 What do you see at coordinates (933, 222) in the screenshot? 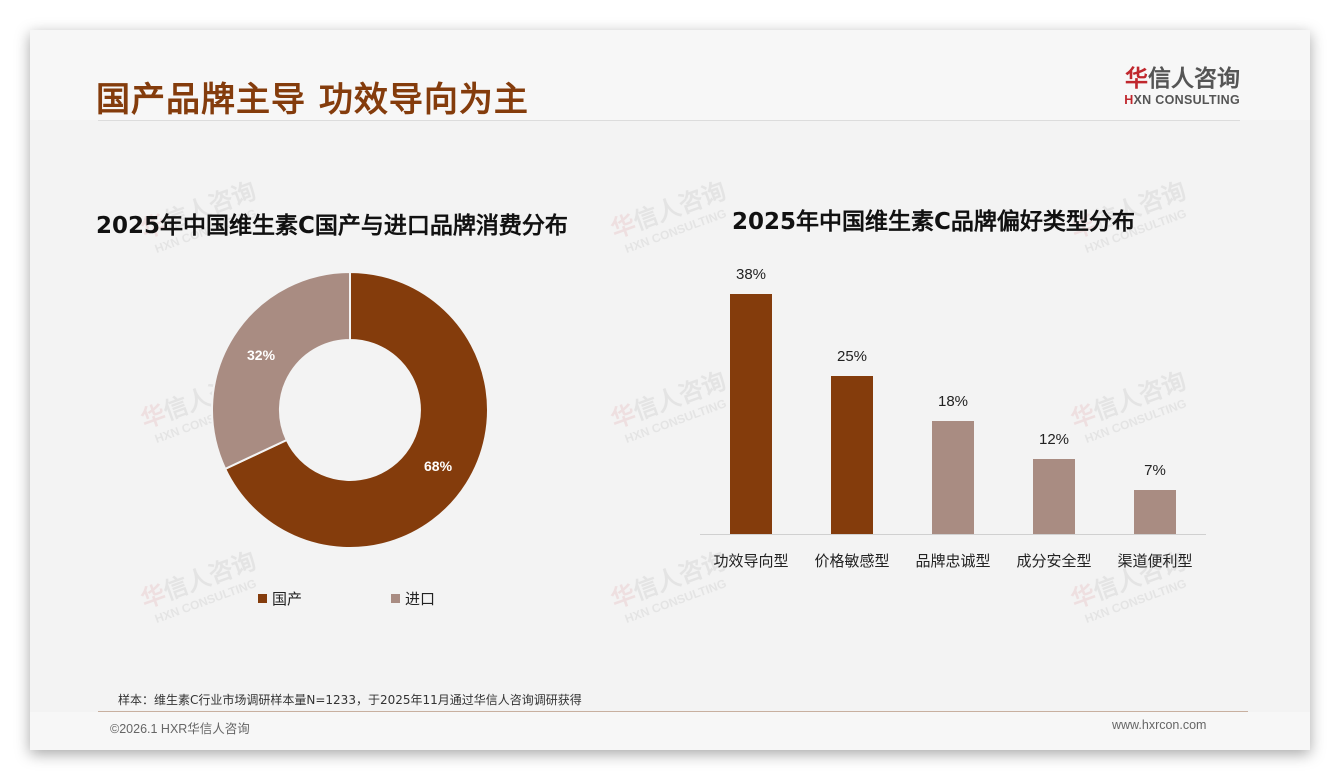
I see `bar-chart-title: 2025年中国维生素C品牌偏好类型分布` at bounding box center [933, 222].